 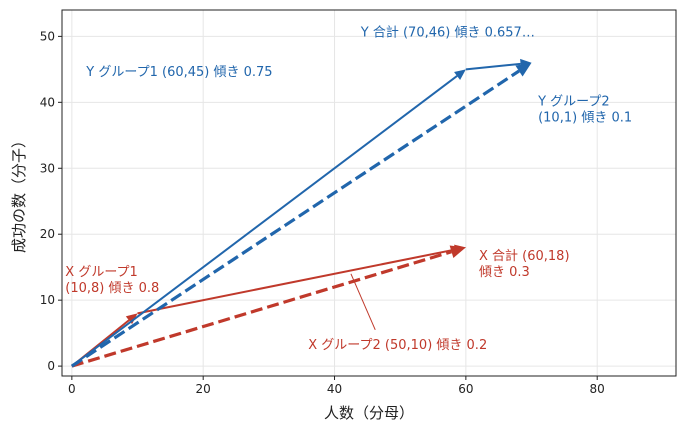 What do you see at coordinates (112, 288) in the screenshot?
I see `annotation-text: (10,8) 傾き 0.8` at bounding box center [112, 288].